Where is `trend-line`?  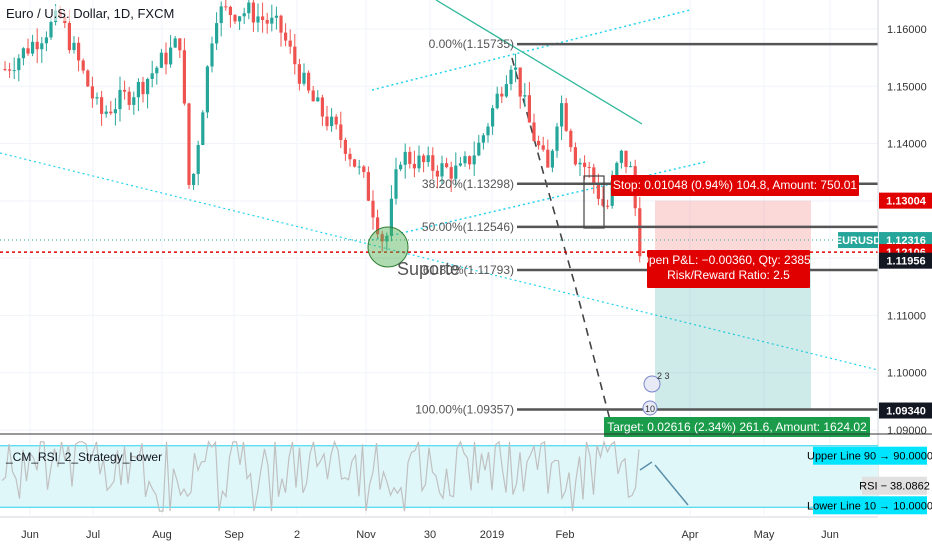 trend-line is located at coordinates (539, 62).